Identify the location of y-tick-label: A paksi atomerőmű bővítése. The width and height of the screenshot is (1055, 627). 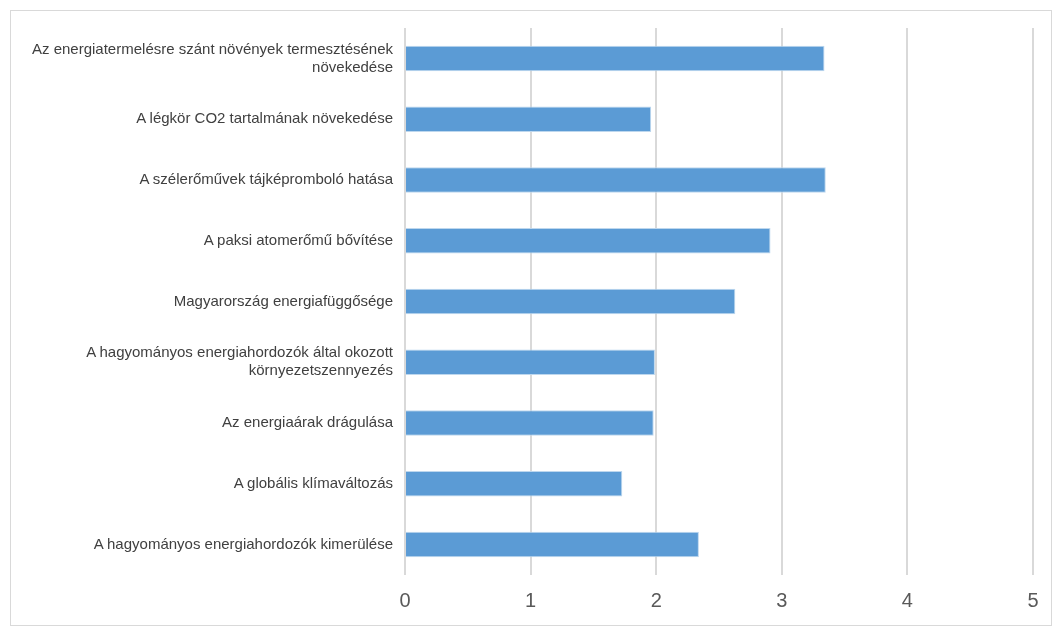
(298, 239).